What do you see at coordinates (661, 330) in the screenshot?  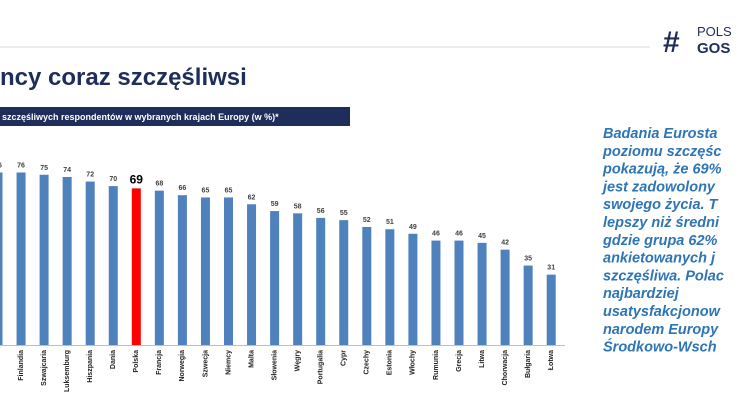 I see `side-text-line: narodem Europy` at bounding box center [661, 330].